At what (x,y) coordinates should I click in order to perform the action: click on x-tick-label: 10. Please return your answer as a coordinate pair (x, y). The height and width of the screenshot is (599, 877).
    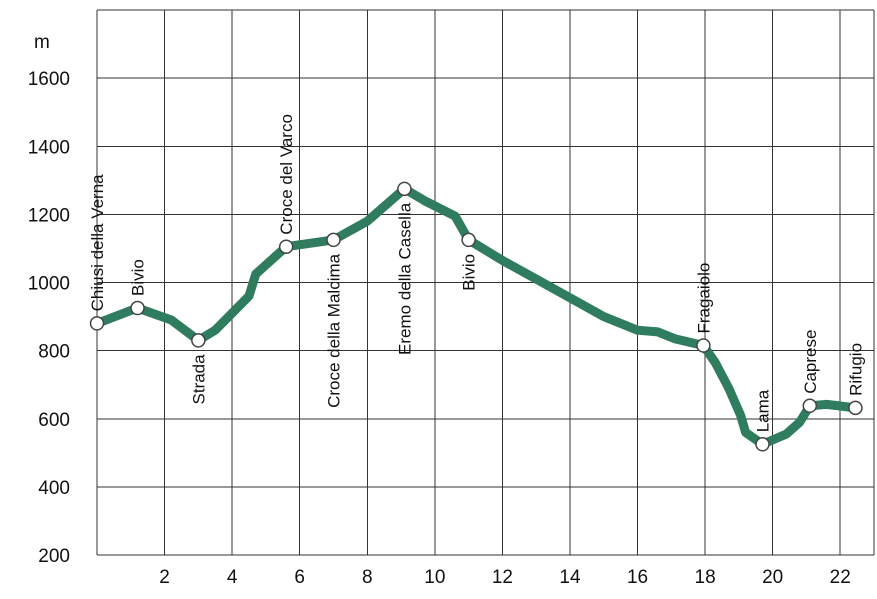
    Looking at the image, I should click on (434, 577).